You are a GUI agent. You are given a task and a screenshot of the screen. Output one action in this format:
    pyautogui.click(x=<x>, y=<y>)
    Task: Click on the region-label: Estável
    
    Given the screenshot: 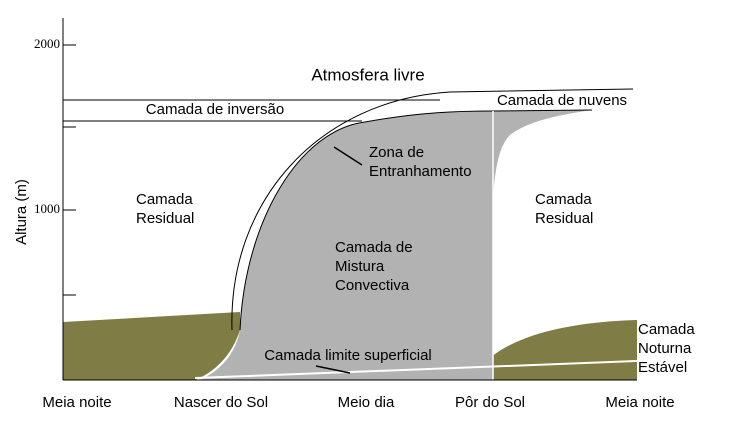 What is the action you would take?
    pyautogui.click(x=662, y=367)
    